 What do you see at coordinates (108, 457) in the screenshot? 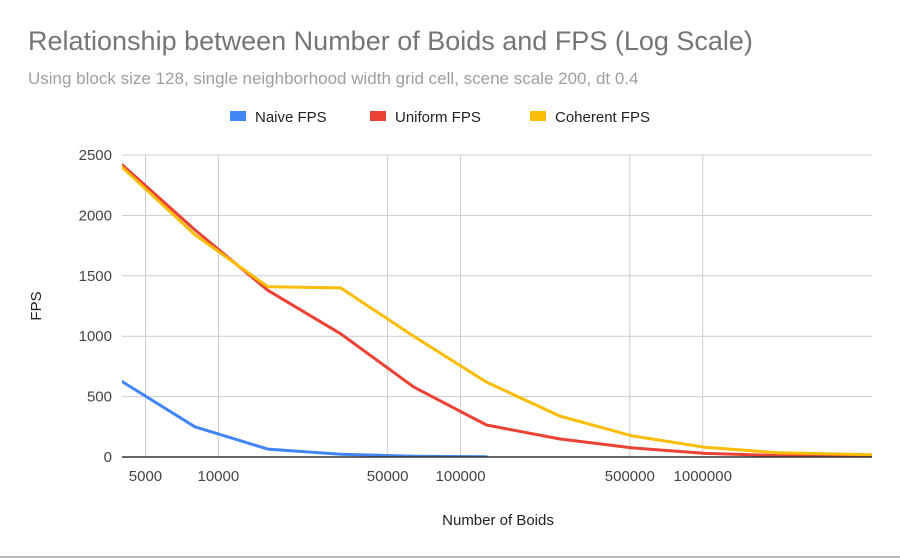
I see `y-tick-label: 0` at bounding box center [108, 457].